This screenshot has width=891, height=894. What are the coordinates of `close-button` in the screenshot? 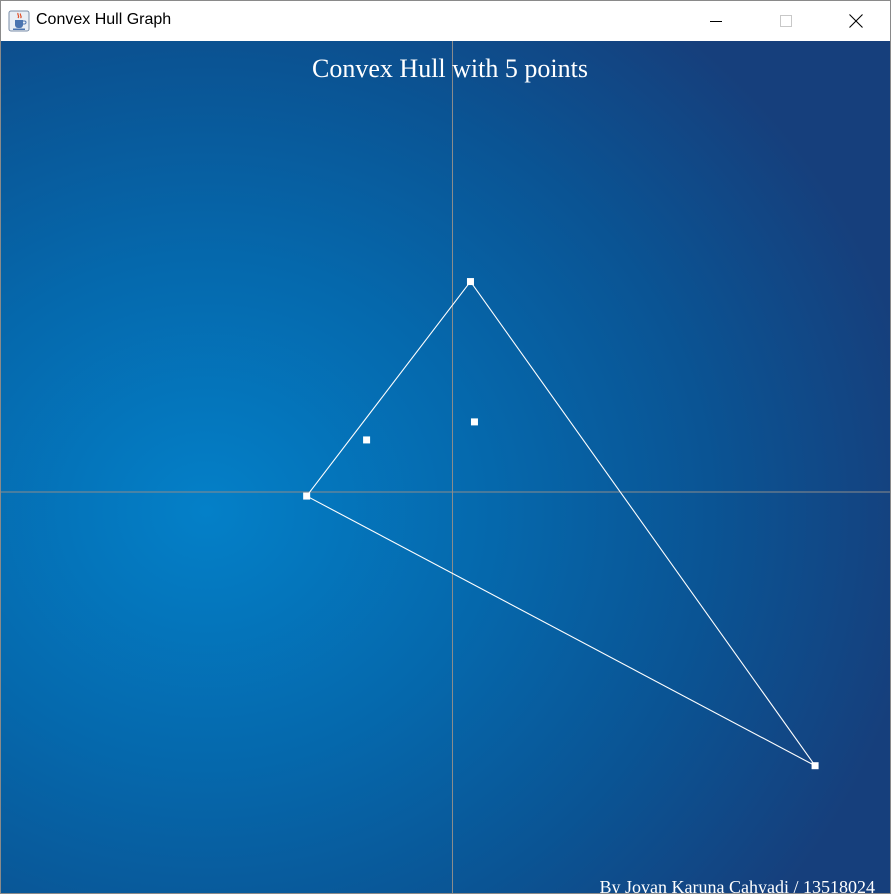 It's located at (855, 21).